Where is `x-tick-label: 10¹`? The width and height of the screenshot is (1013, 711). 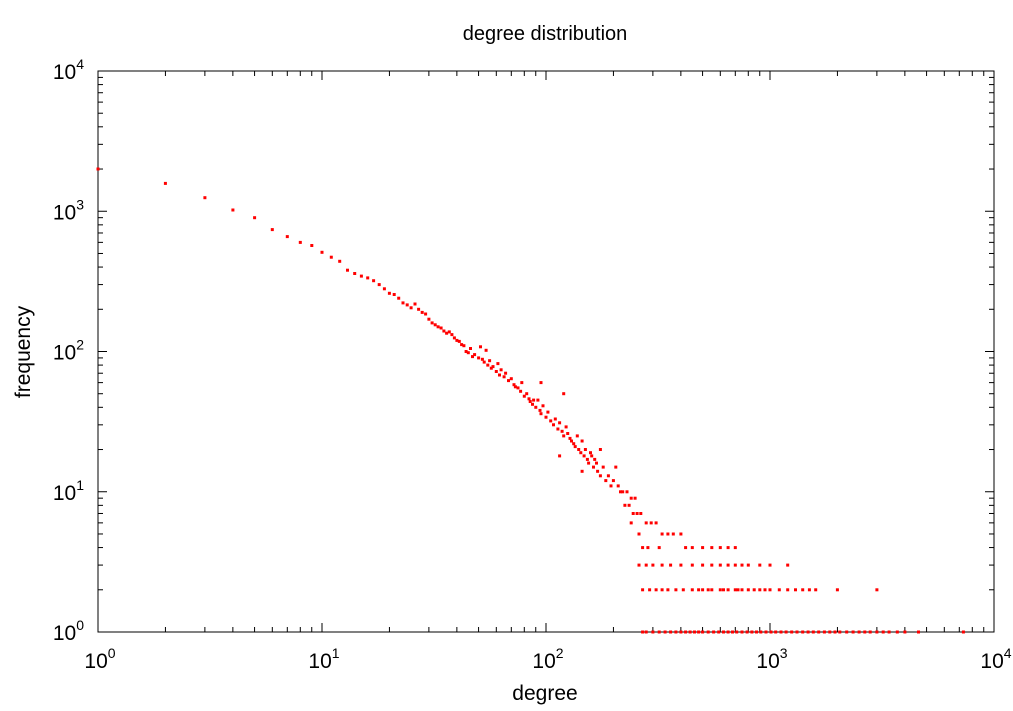 x-tick-label: 10¹ is located at coordinates (323, 659).